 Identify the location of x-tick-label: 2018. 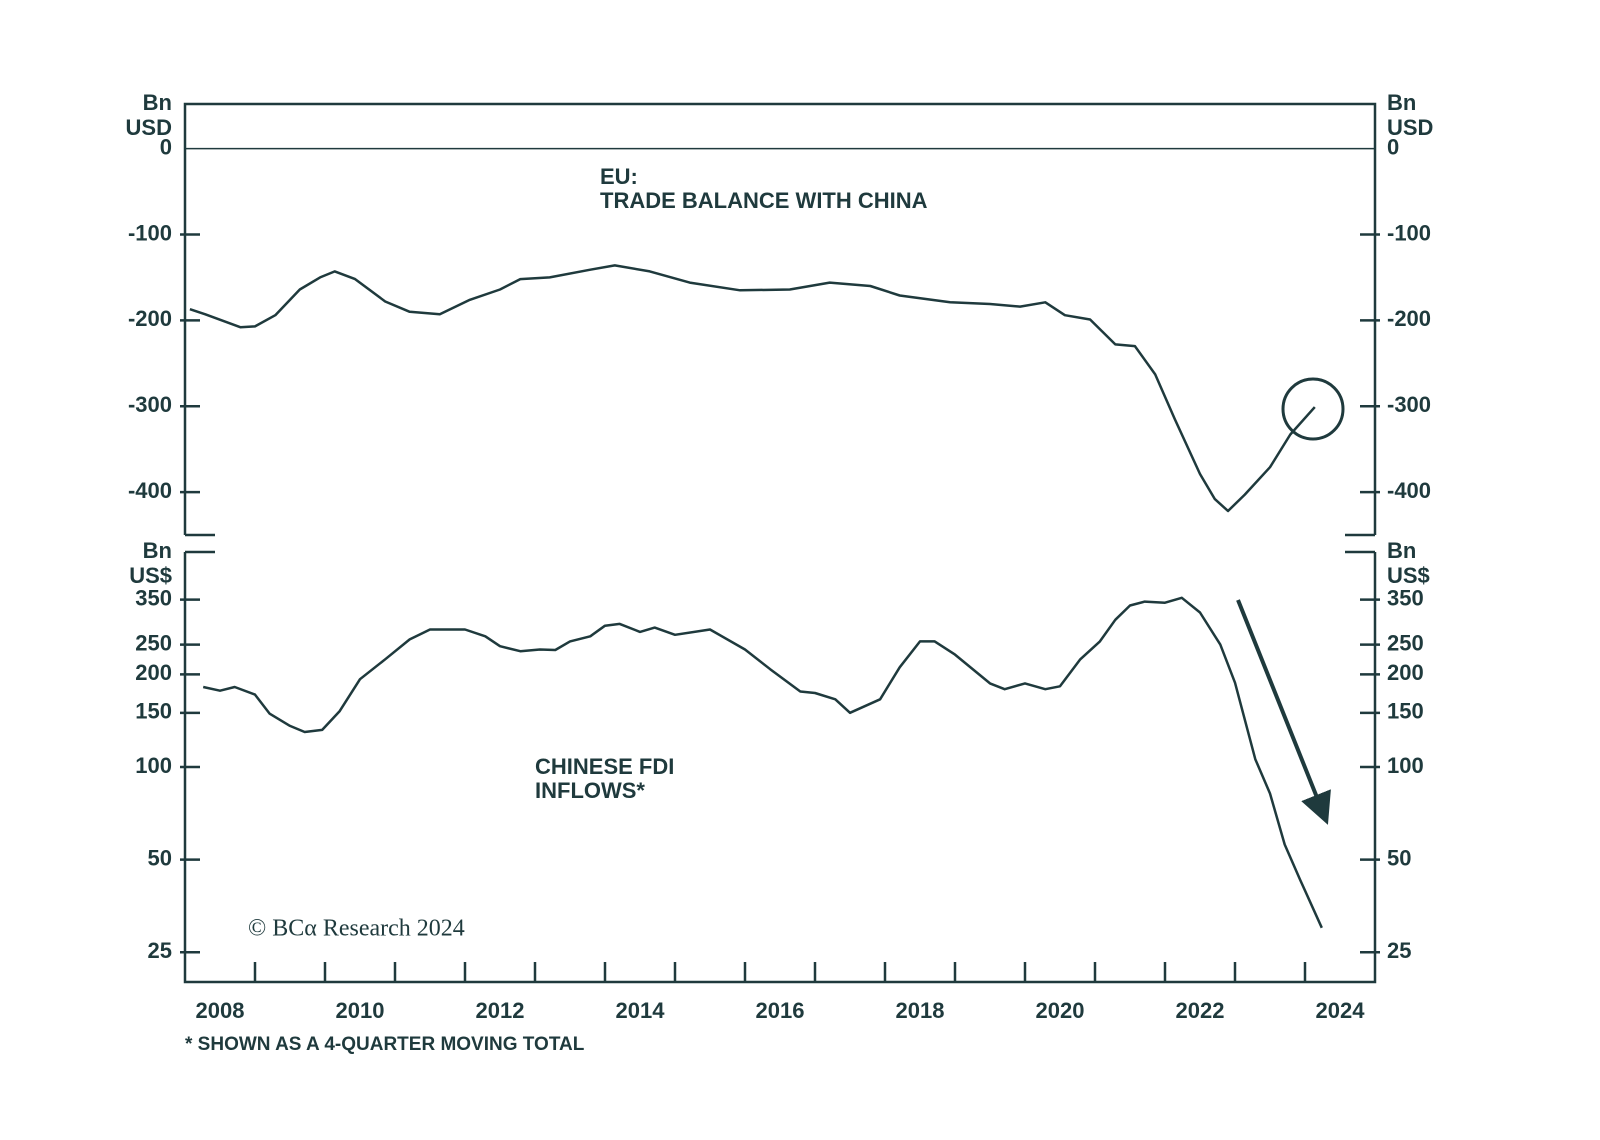
(920, 1010).